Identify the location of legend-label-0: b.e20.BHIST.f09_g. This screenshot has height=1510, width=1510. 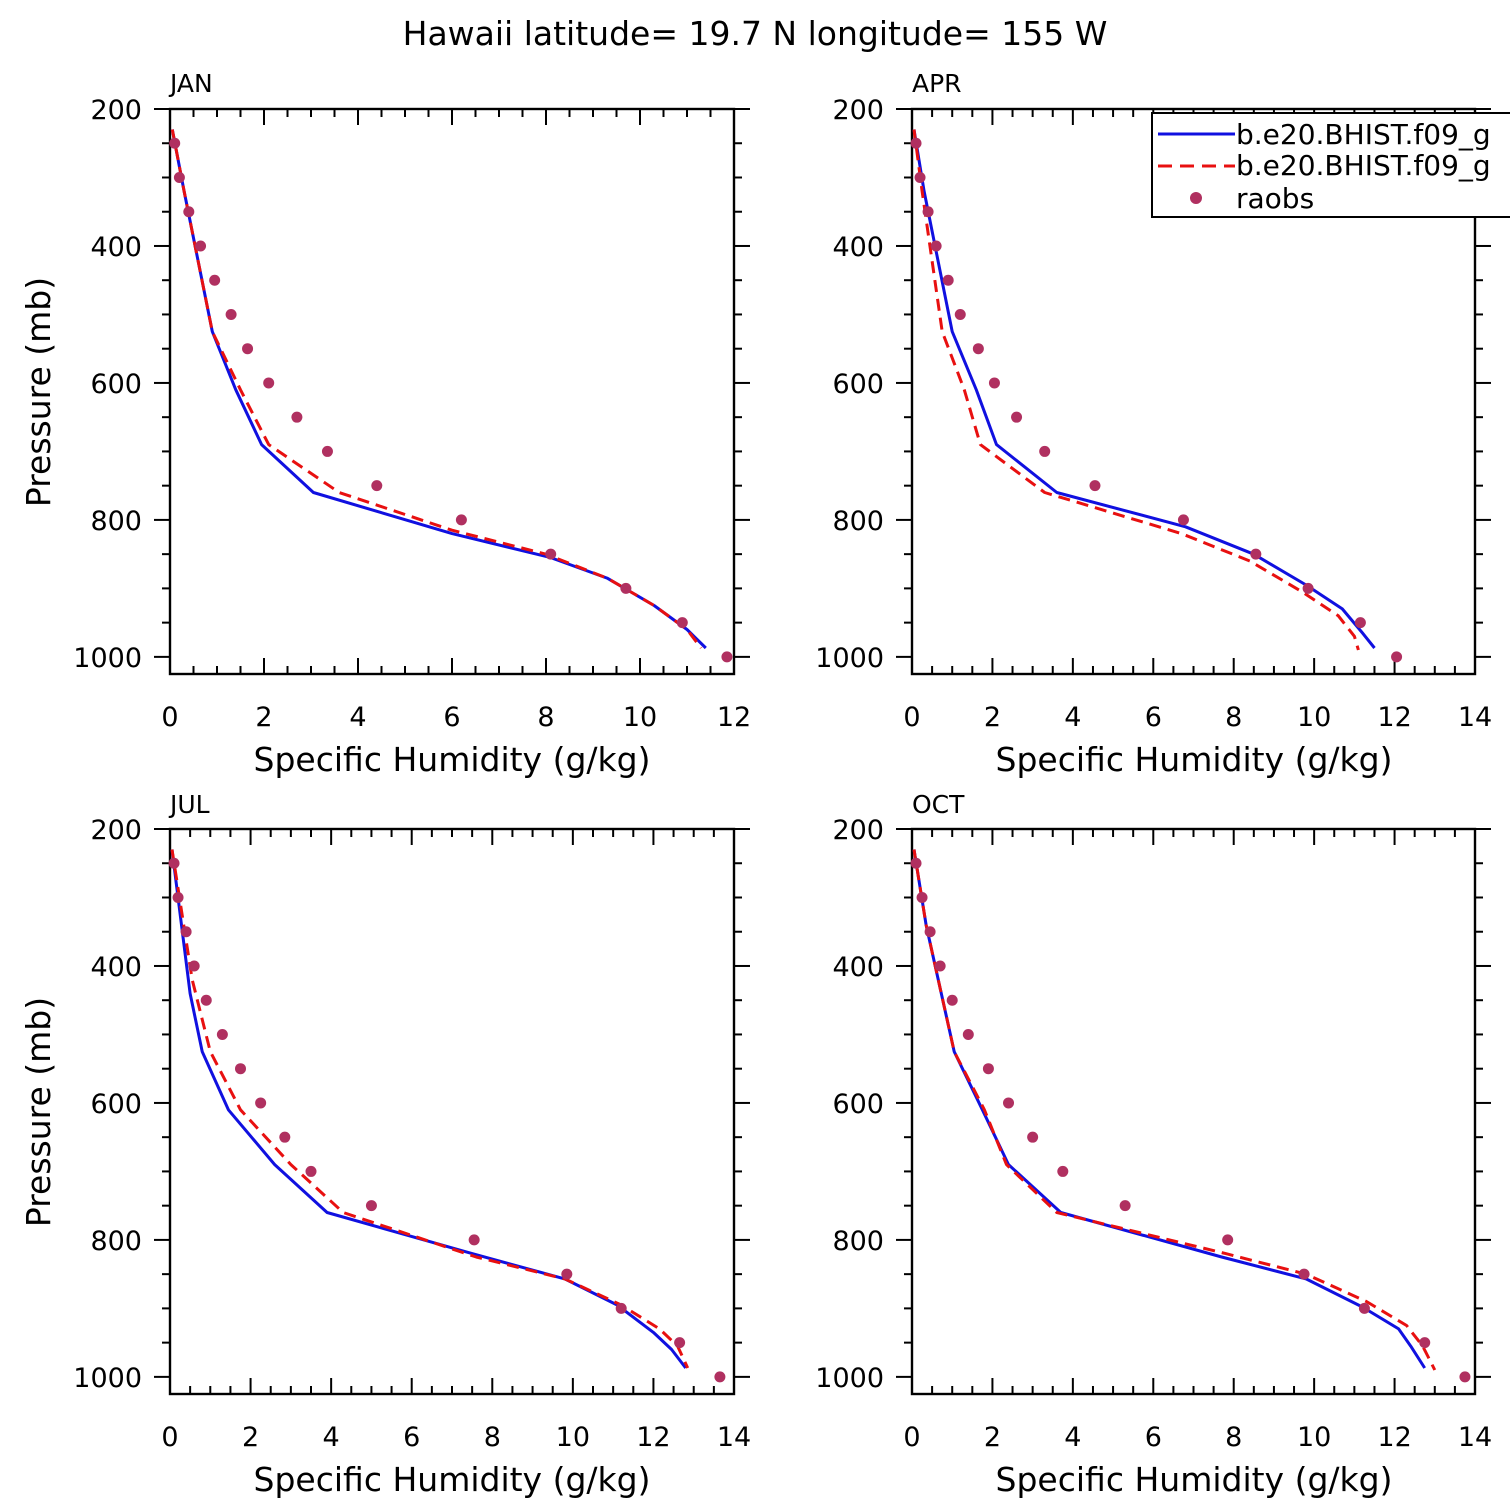
(1363, 134).